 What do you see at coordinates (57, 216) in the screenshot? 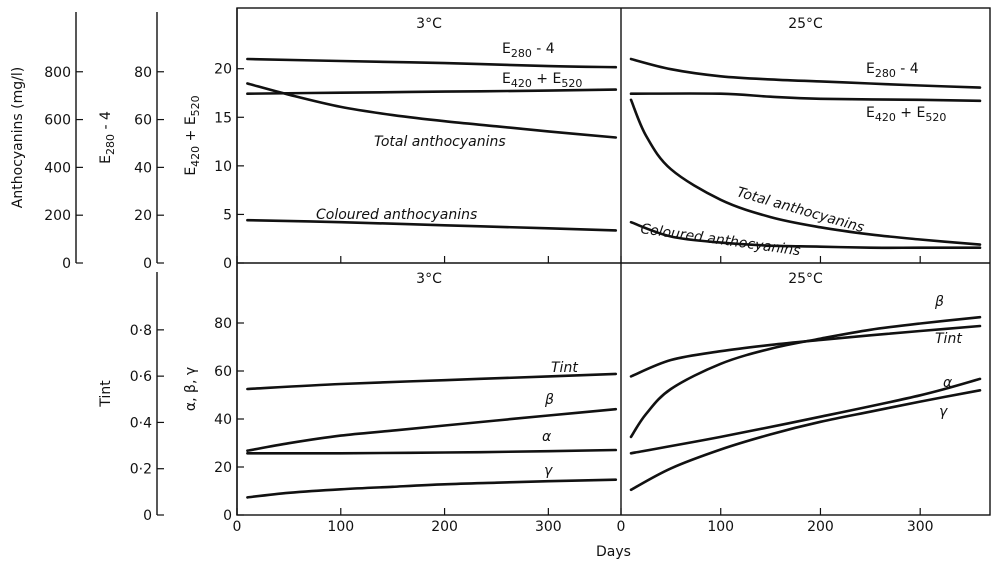
I see `y-tick-label: 200` at bounding box center [57, 216].